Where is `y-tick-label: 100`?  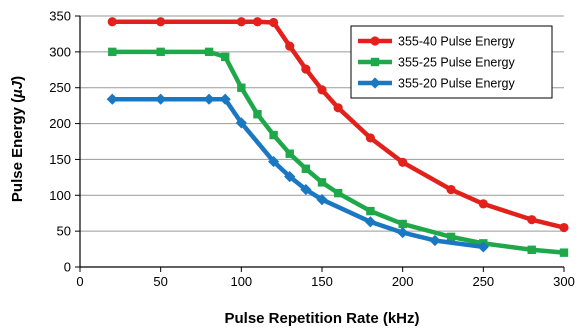 y-tick-label: 100 is located at coordinates (60, 195).